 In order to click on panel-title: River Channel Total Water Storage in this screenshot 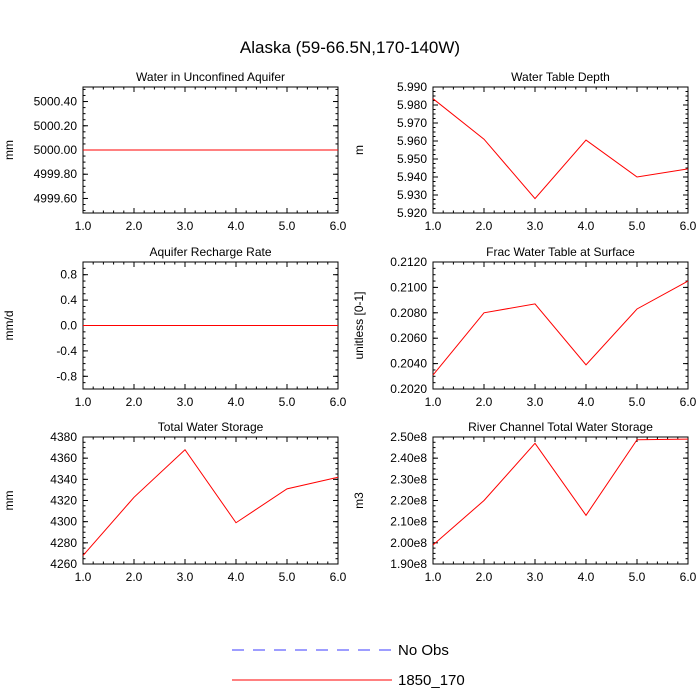, I will do `click(560, 427)`.